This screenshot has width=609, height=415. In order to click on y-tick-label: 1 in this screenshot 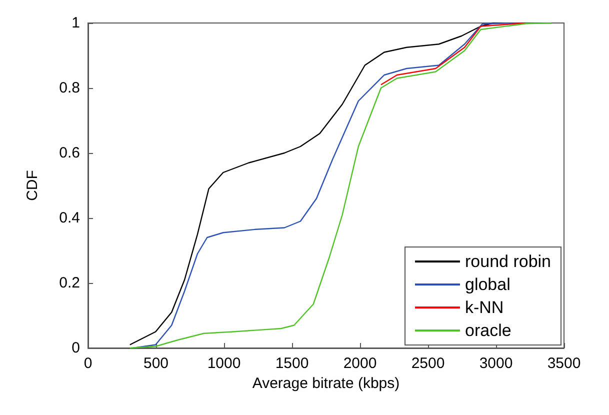, I will do `click(76, 23)`.